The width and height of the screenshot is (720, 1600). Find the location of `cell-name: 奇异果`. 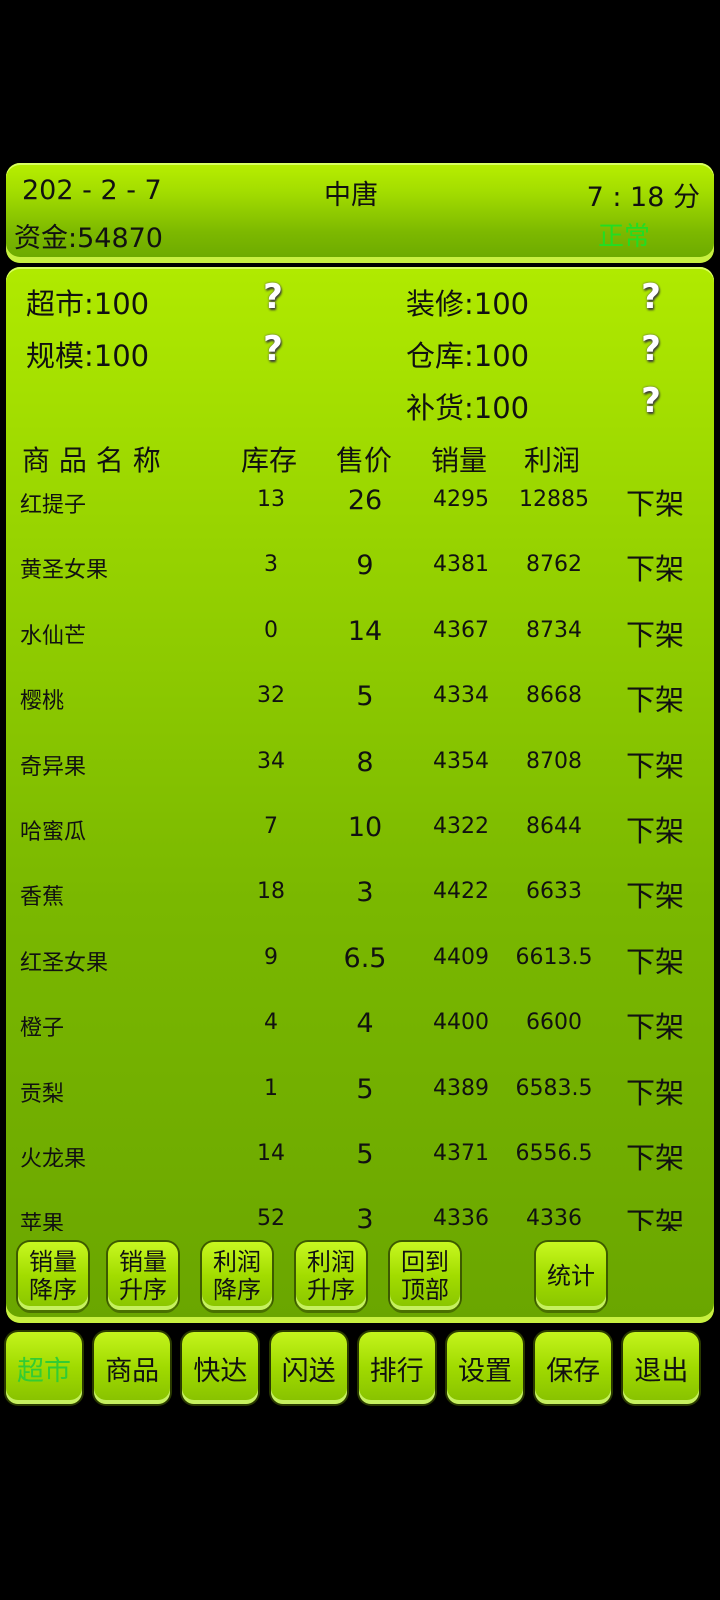

cell-name: 奇异果 is located at coordinates (53, 767).